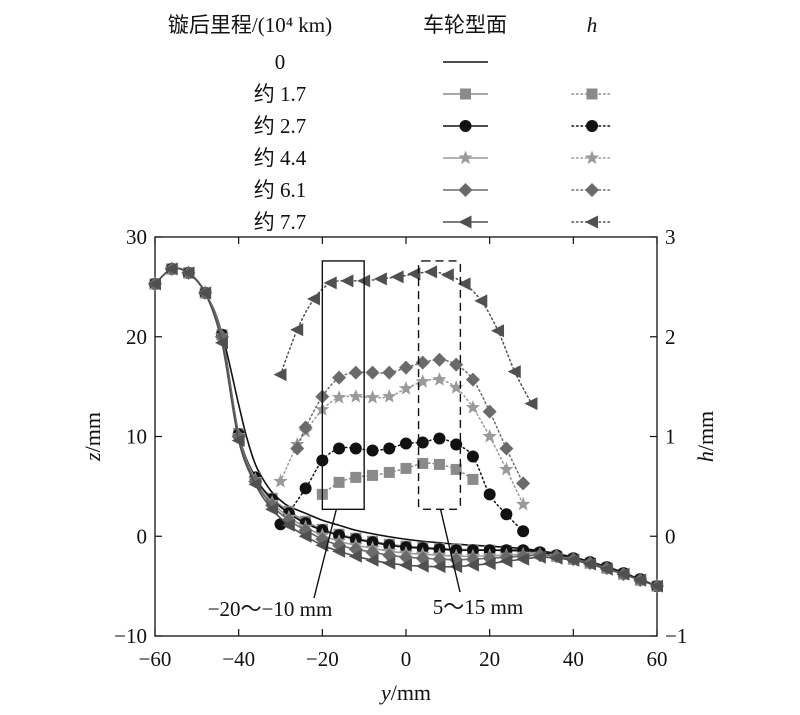 The height and width of the screenshot is (715, 800). I want to click on highlight-box, so click(439, 385).